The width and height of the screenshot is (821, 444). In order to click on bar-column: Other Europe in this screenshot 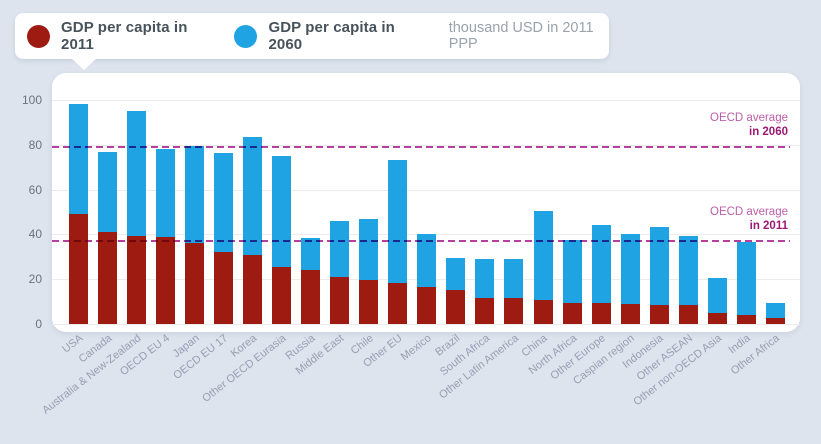, I will do `click(579, 303)`.